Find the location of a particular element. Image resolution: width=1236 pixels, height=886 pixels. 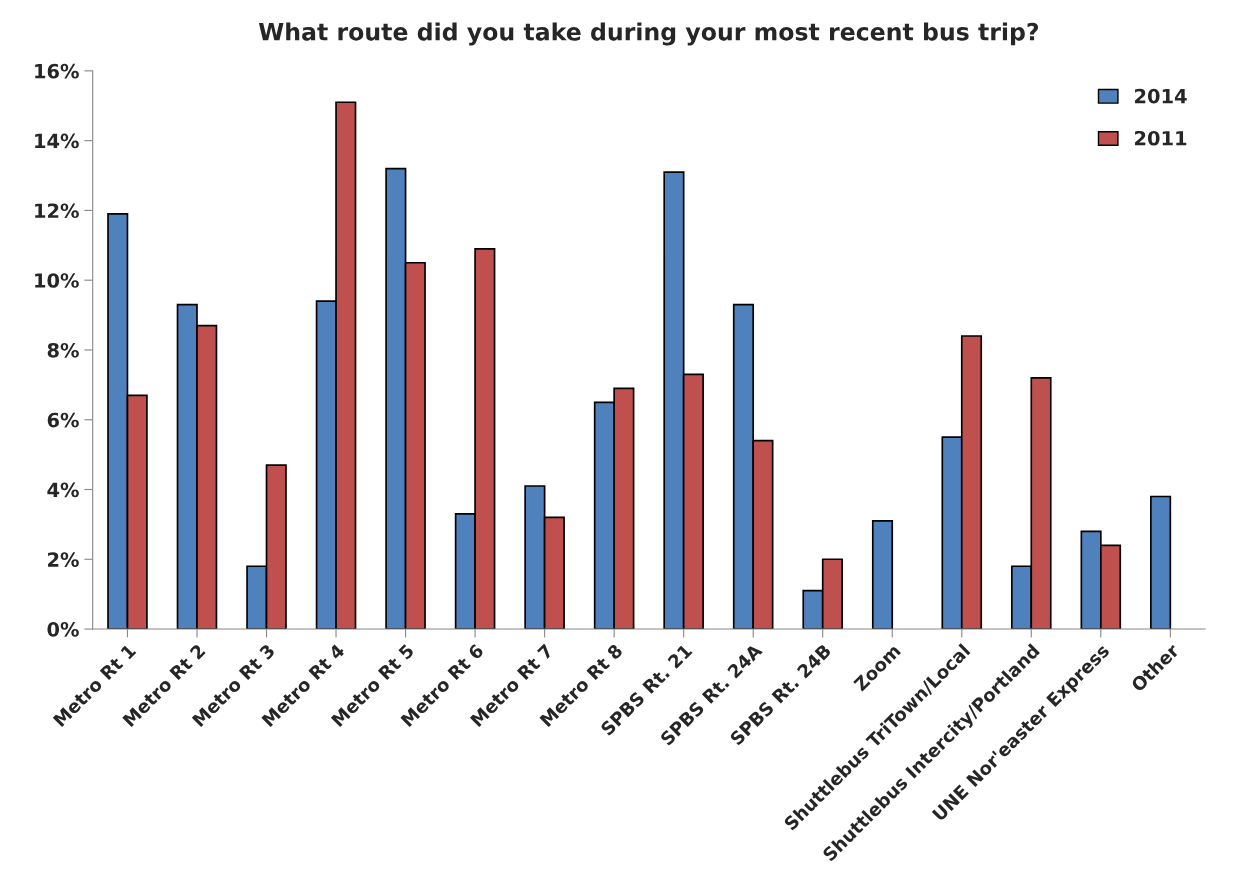

y-tick-label: 0% is located at coordinates (63, 629).